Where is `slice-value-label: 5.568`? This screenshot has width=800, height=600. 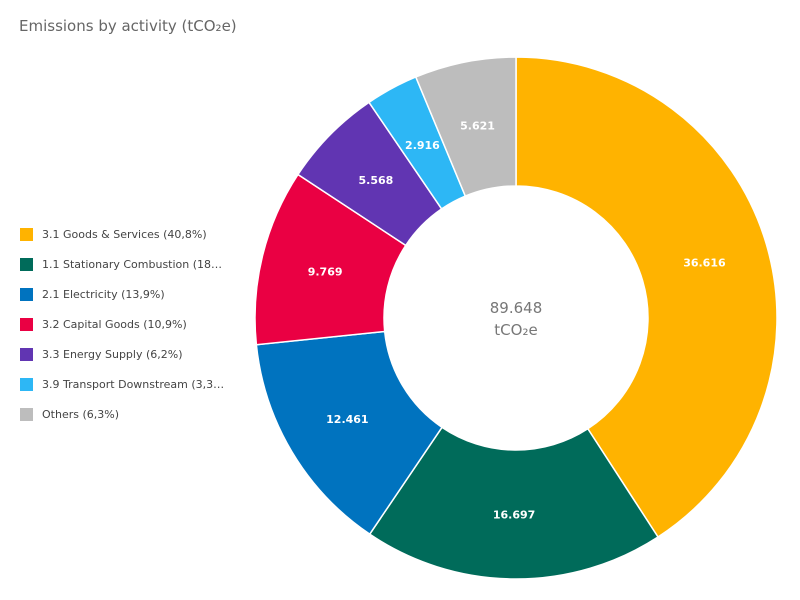
slice-value-label: 5.568 is located at coordinates (376, 180).